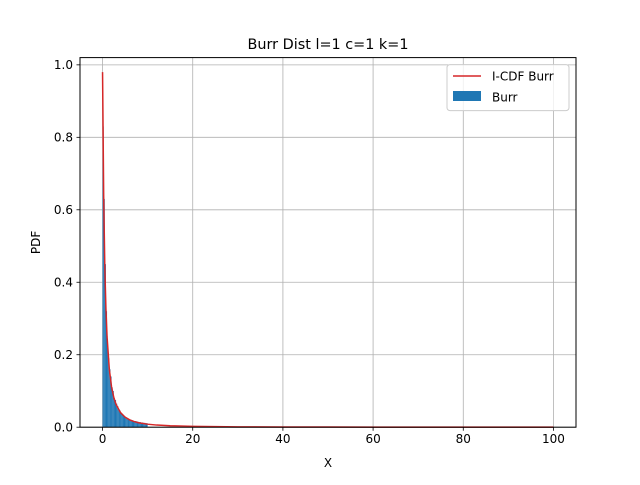  I want to click on legend-label-bars: Burr, so click(505, 98).